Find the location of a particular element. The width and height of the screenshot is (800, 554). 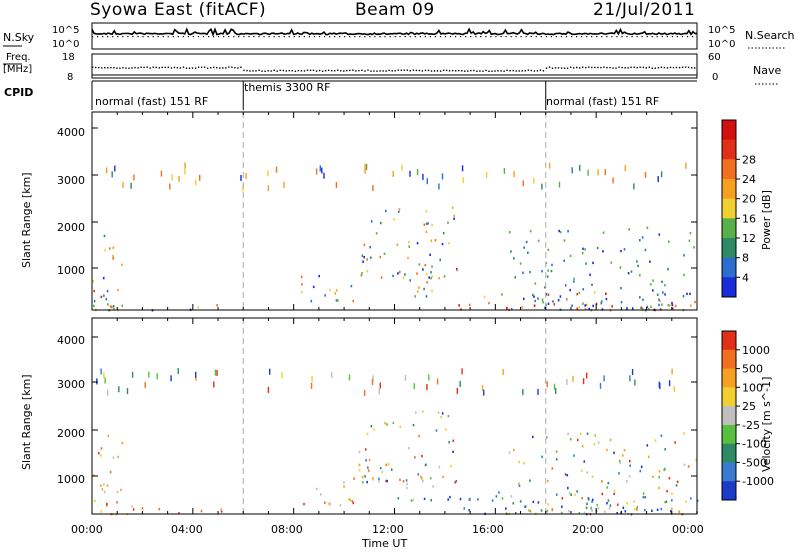

colorbar-tick-label: 24 is located at coordinates (749, 179).